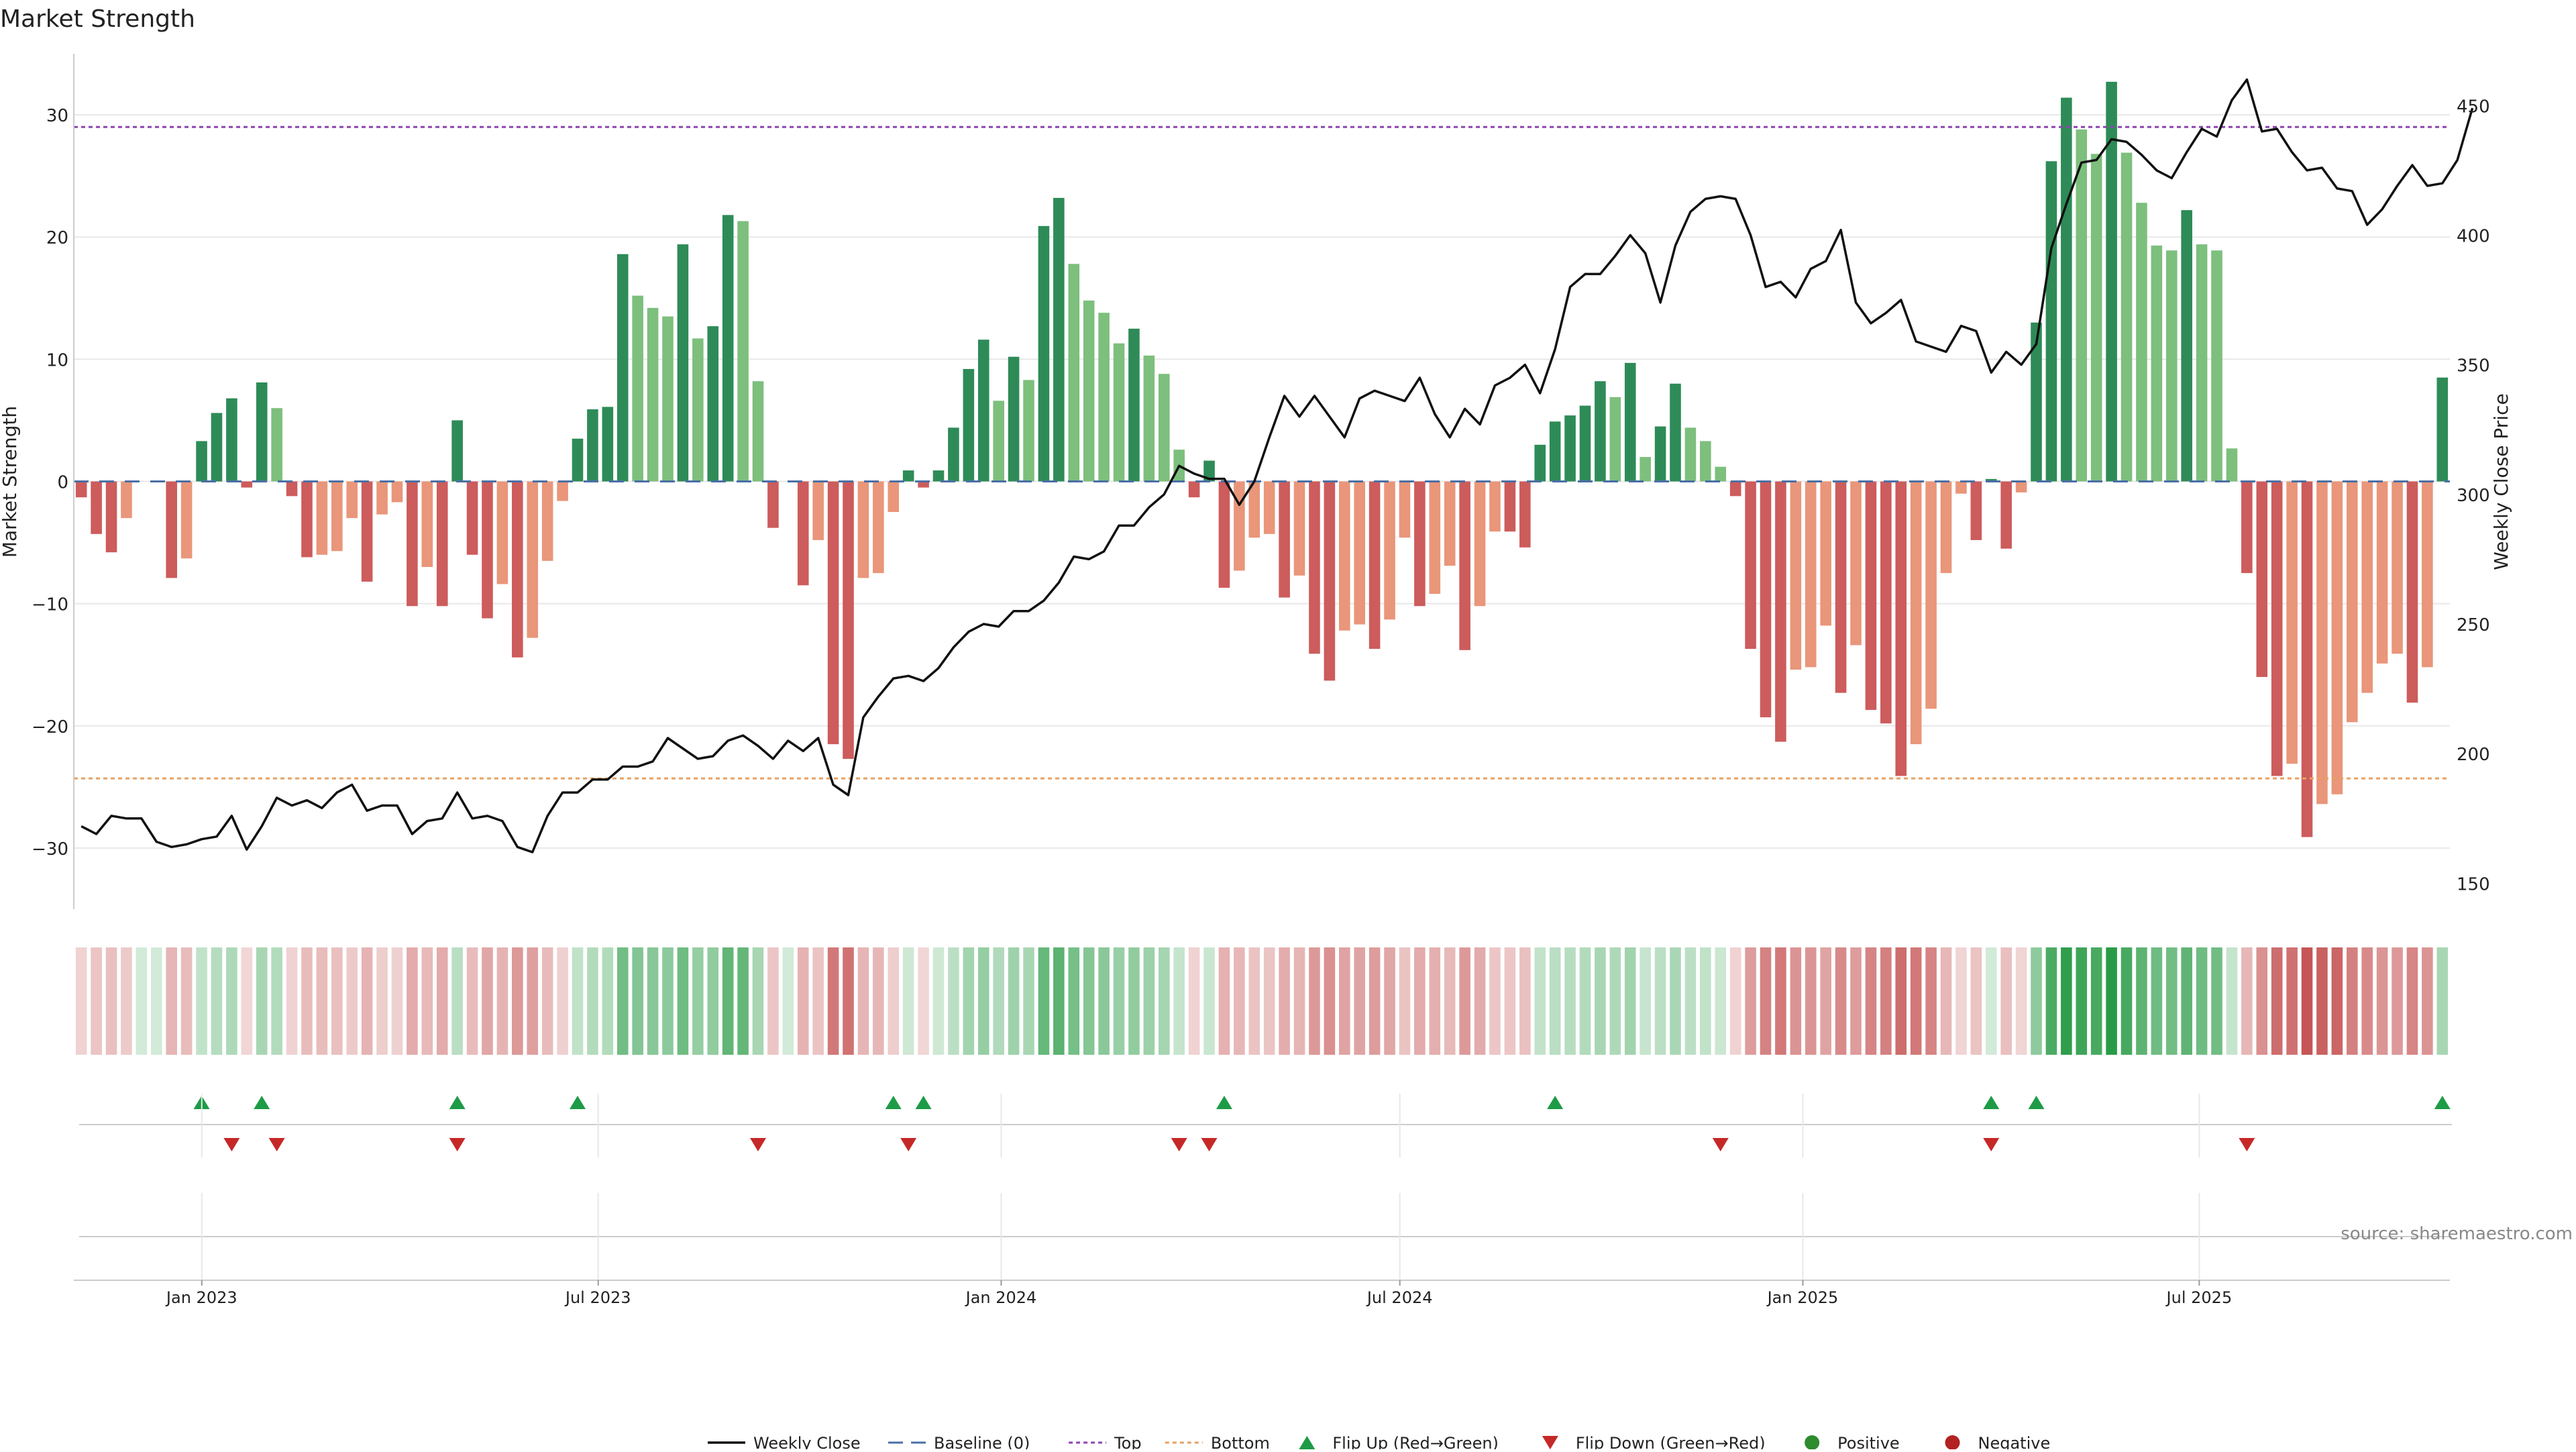  Describe the element at coordinates (57, 116) in the screenshot. I see `left-tick-label: 30` at that location.